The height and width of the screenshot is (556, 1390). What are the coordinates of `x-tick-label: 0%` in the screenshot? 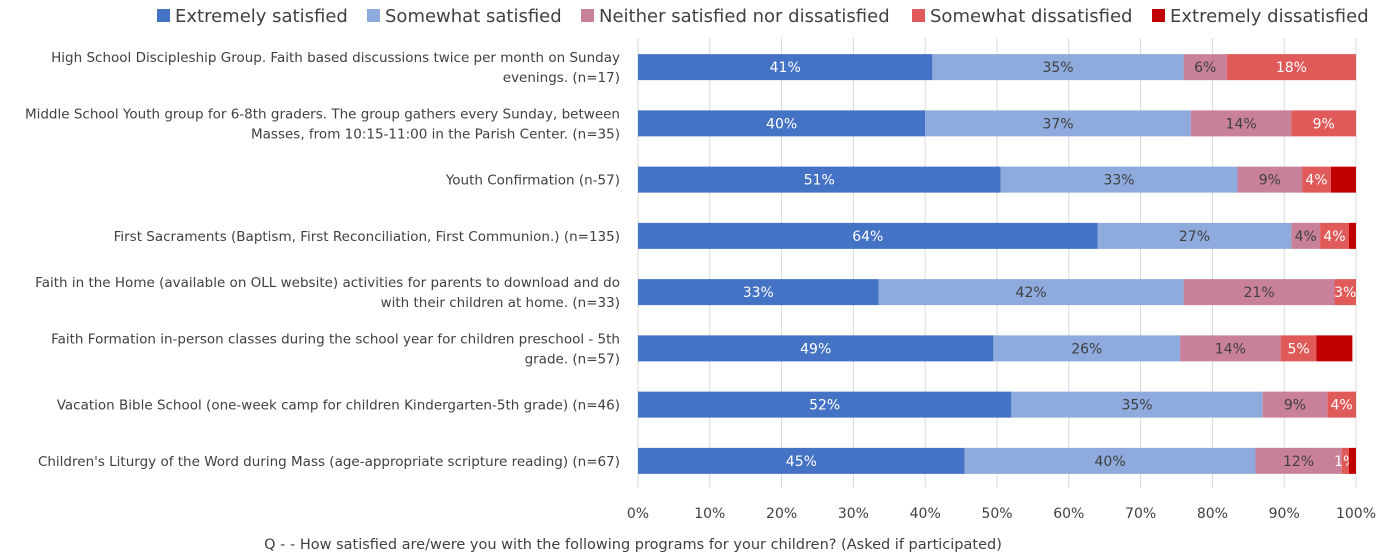 It's located at (638, 514).